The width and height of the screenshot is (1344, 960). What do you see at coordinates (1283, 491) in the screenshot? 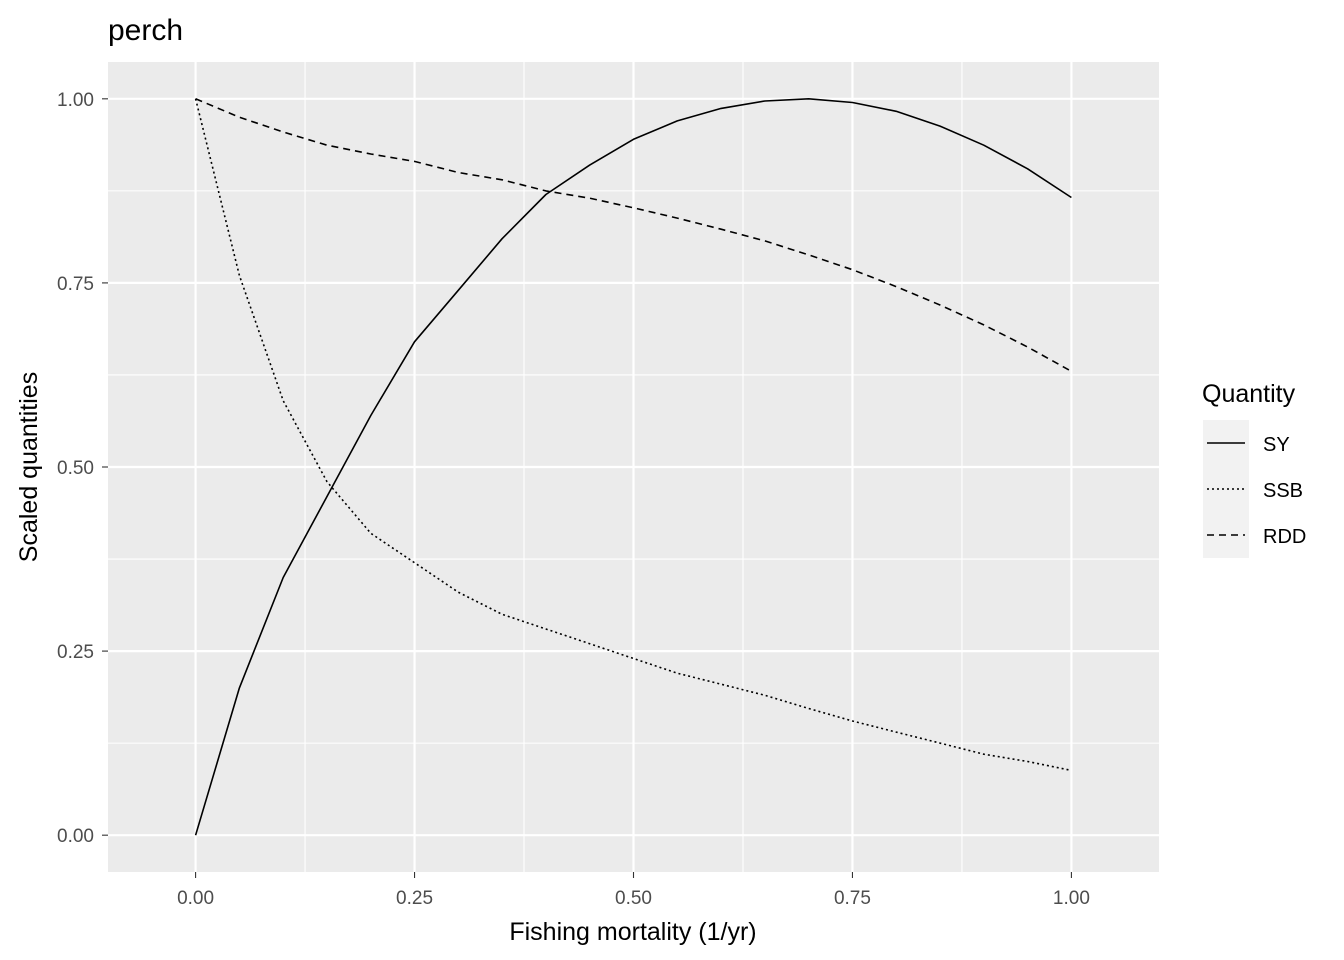
I see `legend-label-ssb: SSB` at bounding box center [1283, 491].